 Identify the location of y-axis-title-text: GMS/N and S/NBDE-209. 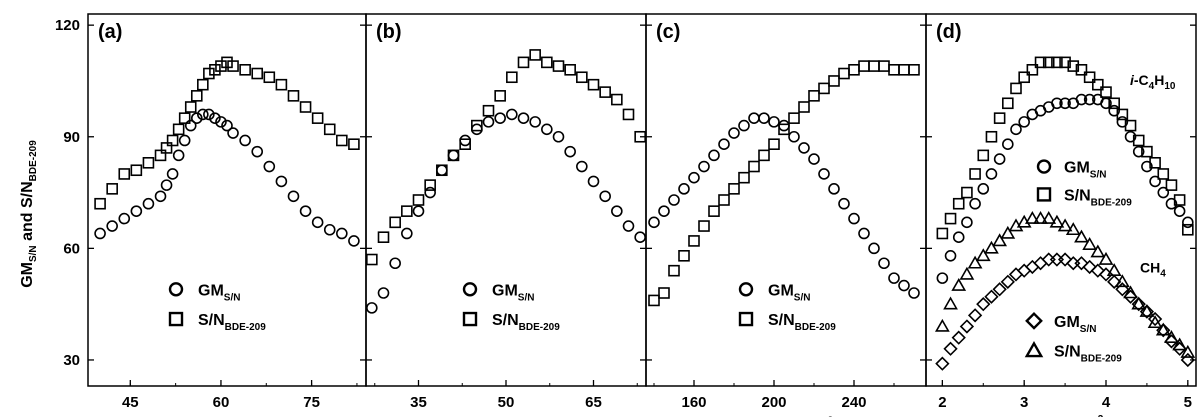
(29, 214).